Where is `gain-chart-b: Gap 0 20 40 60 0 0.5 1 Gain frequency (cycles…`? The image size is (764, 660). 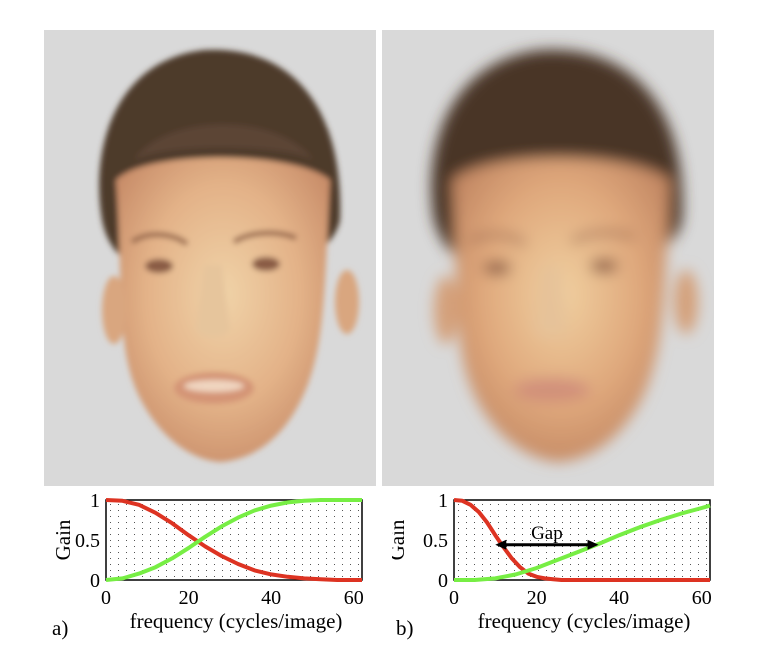
gain-chart-b: Gap 0 20 40 60 0 0.5 1 Gain frequency (cycles… is located at coordinates (549, 568).